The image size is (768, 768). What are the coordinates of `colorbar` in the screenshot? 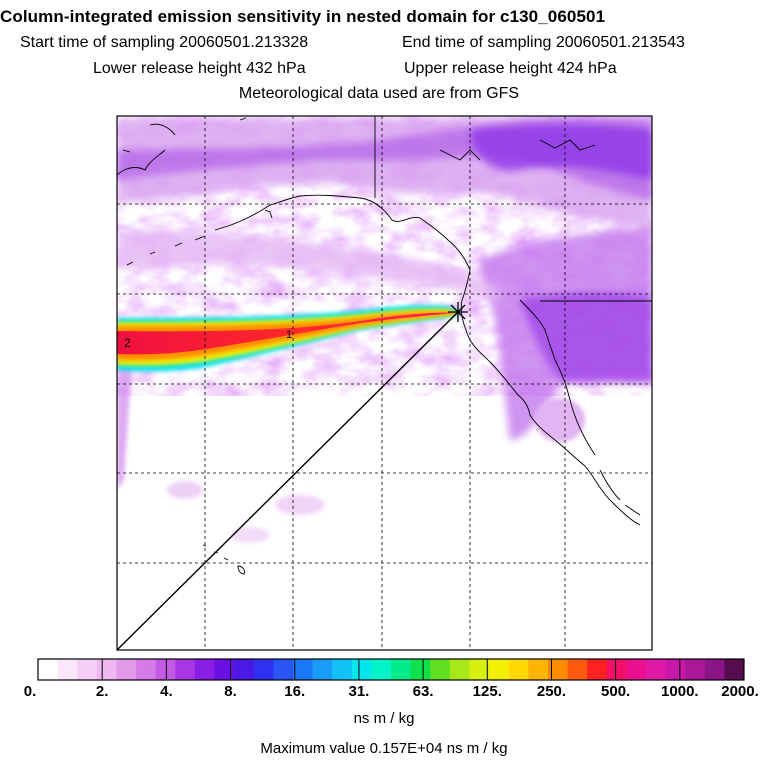 It's located at (391, 669).